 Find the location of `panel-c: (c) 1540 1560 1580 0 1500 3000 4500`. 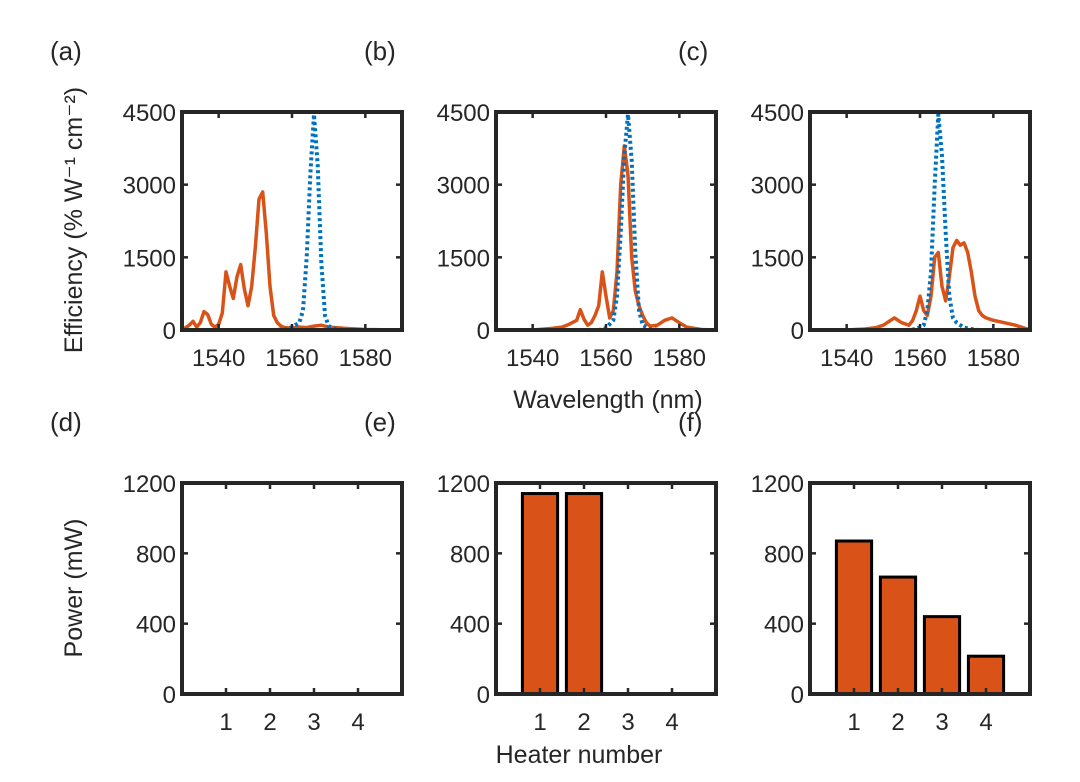

panel-c: (c) 1540 1560 1580 0 1500 3000 4500 is located at coordinates (855, 204).